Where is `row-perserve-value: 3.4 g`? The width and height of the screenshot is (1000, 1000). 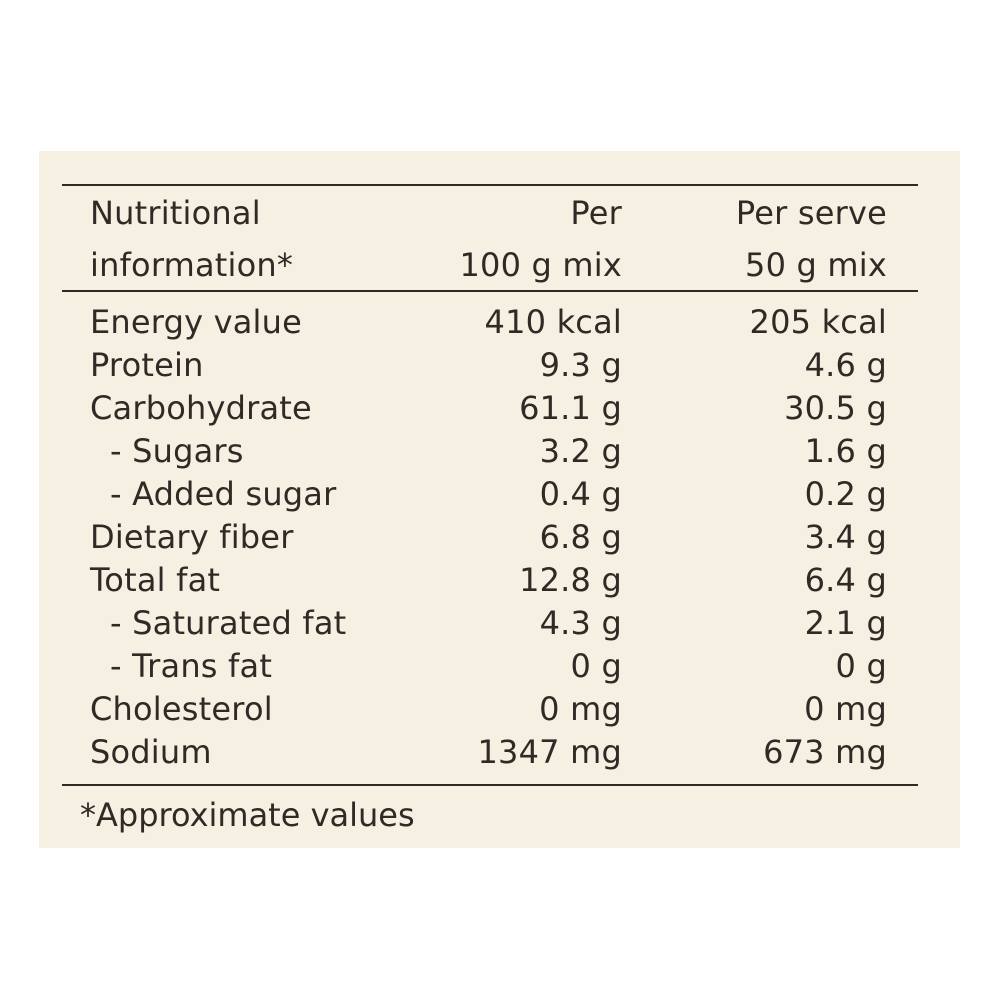
row-perserve-value: 3.4 g is located at coordinates (845, 537).